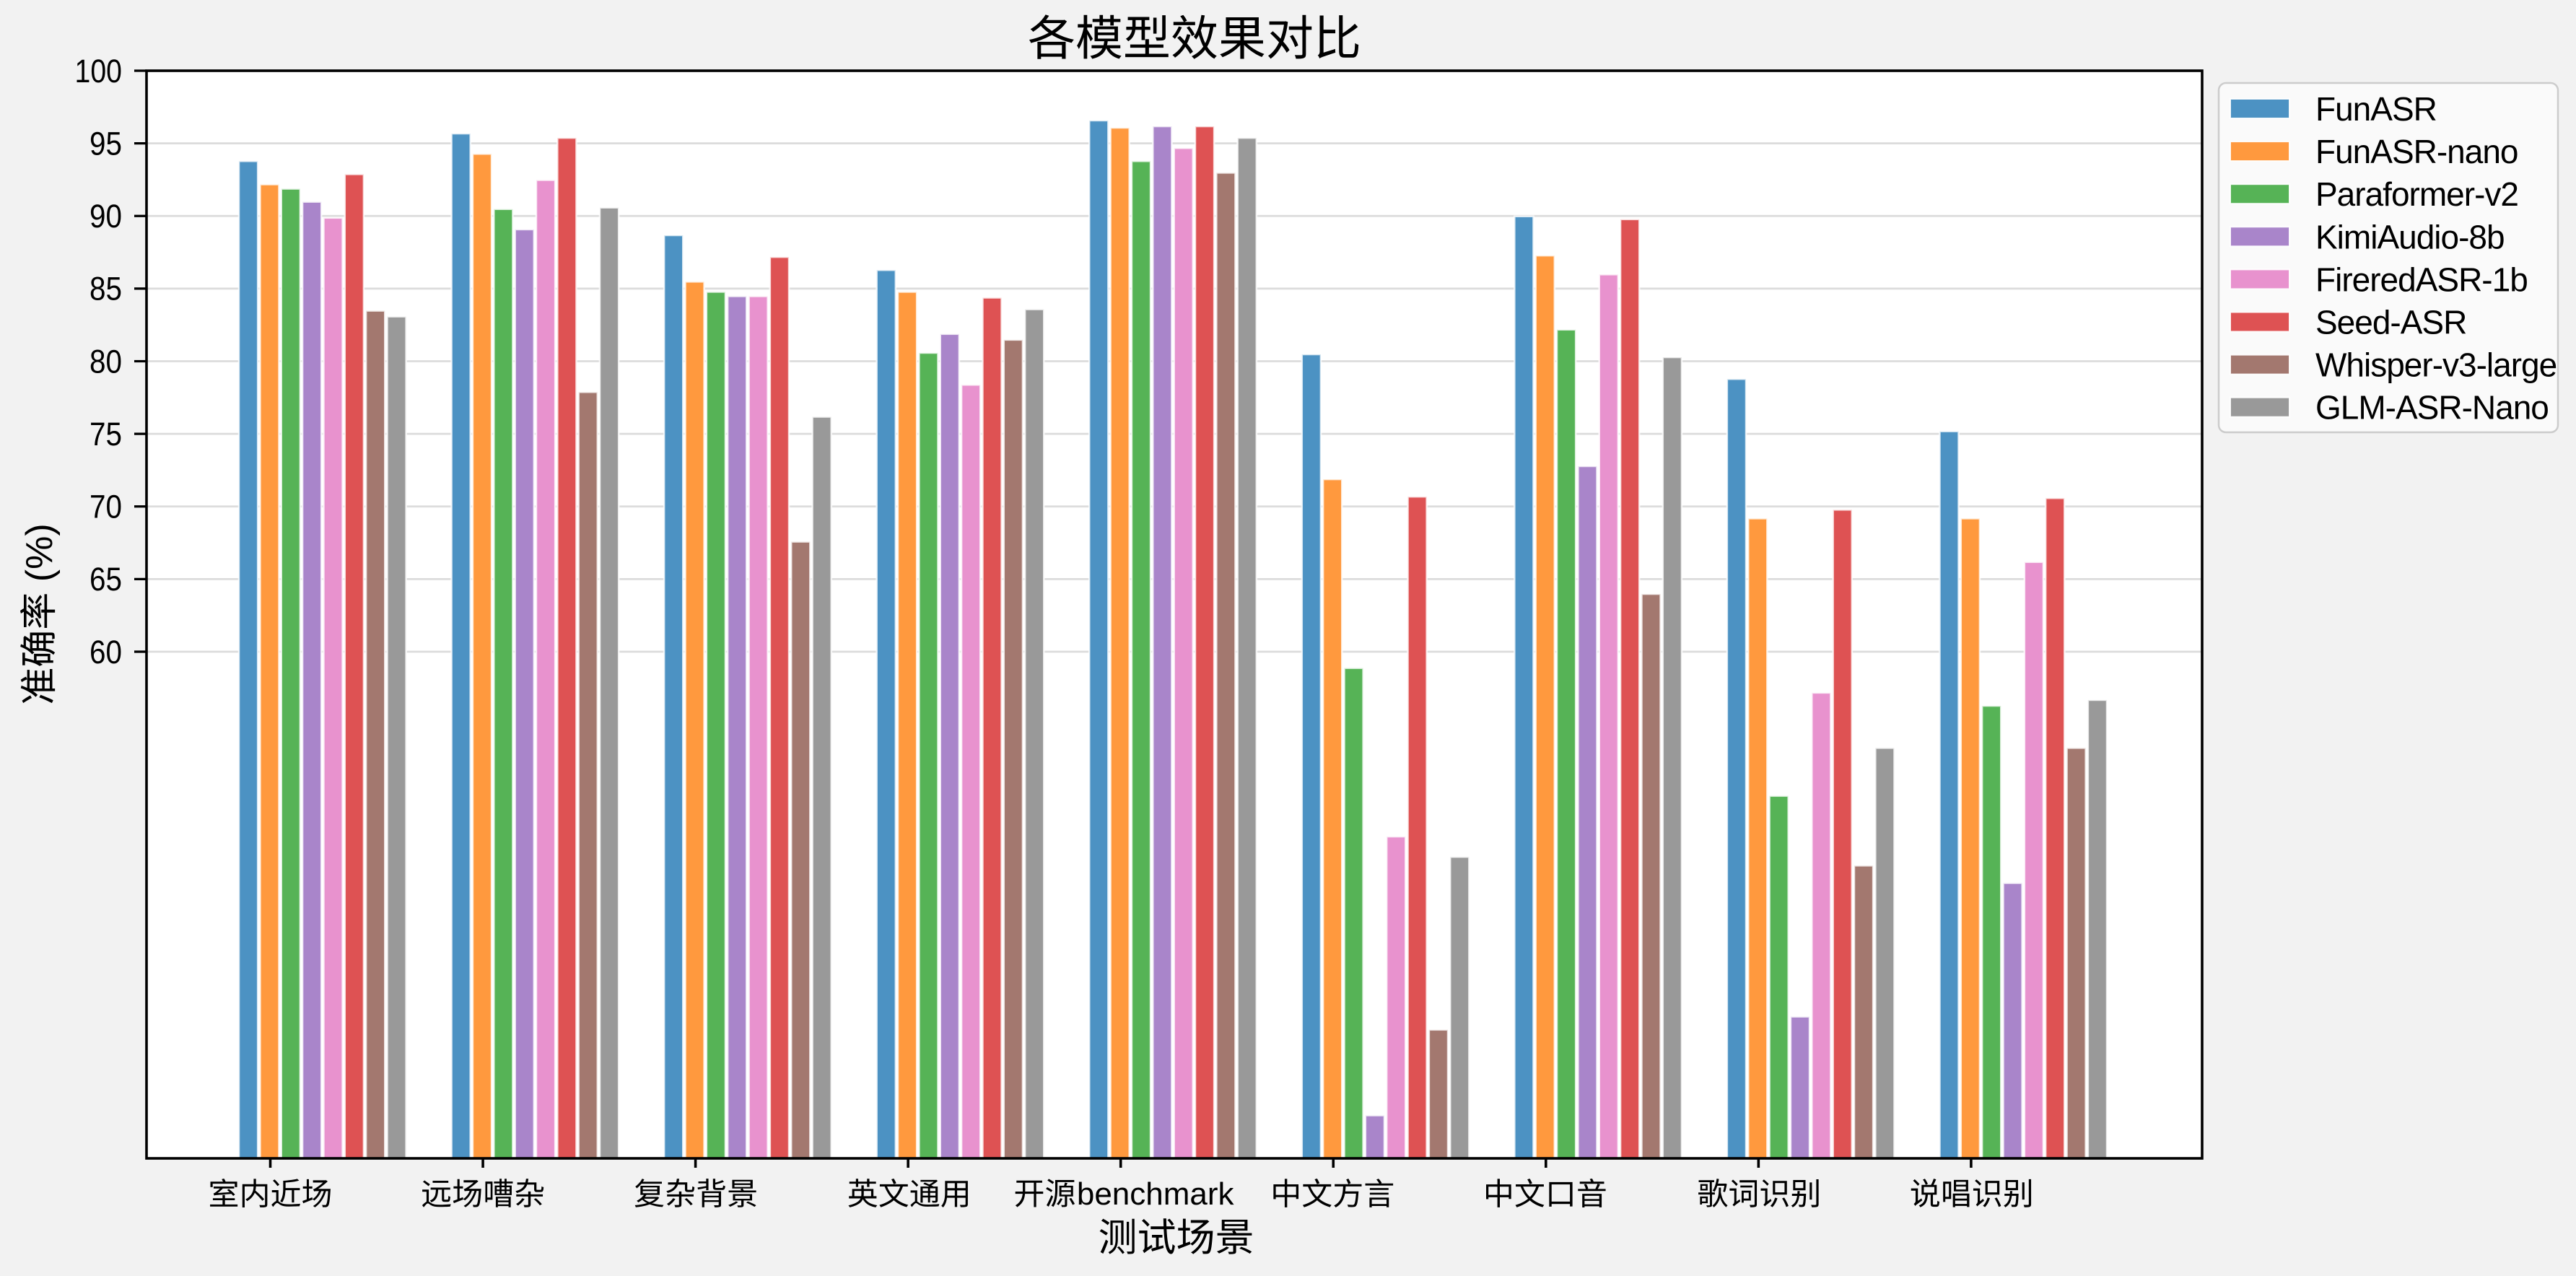 The width and height of the screenshot is (2576, 1276). Describe the element at coordinates (2376, 109) in the screenshot. I see `svg-text: FunASR` at that location.